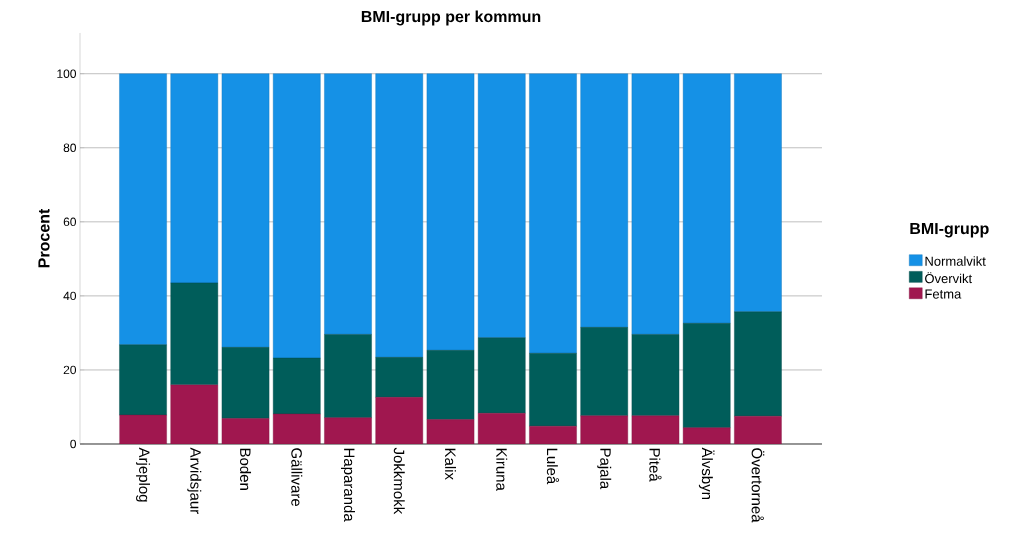 Image resolution: width=1021 pixels, height=557 pixels. I want to click on legend-label: Normalvikt, so click(955, 261).